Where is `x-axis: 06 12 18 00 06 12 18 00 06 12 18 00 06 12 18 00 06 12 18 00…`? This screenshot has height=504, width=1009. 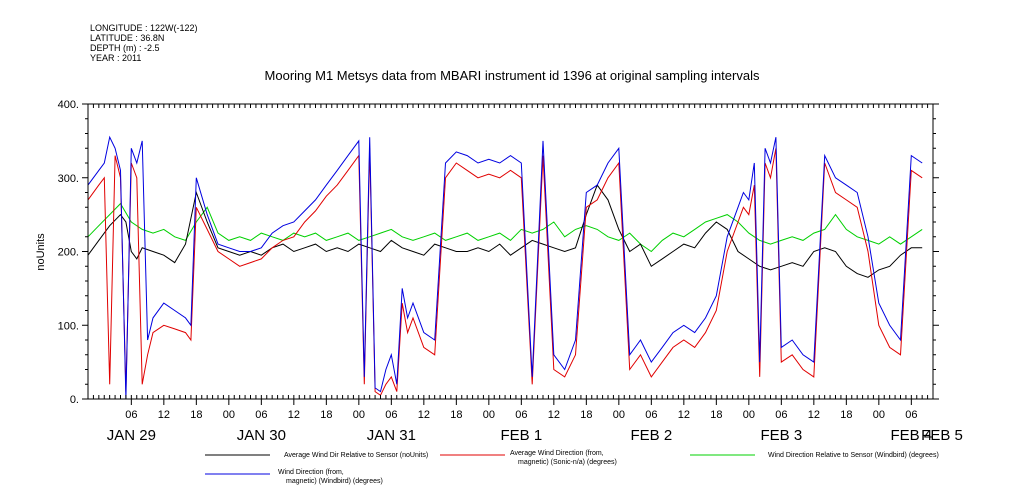
x-axis: 06 12 18 00 06 12 18 00 06 12 18 00 06 12 18 00 06 12 18 00… is located at coordinates (535, 421).